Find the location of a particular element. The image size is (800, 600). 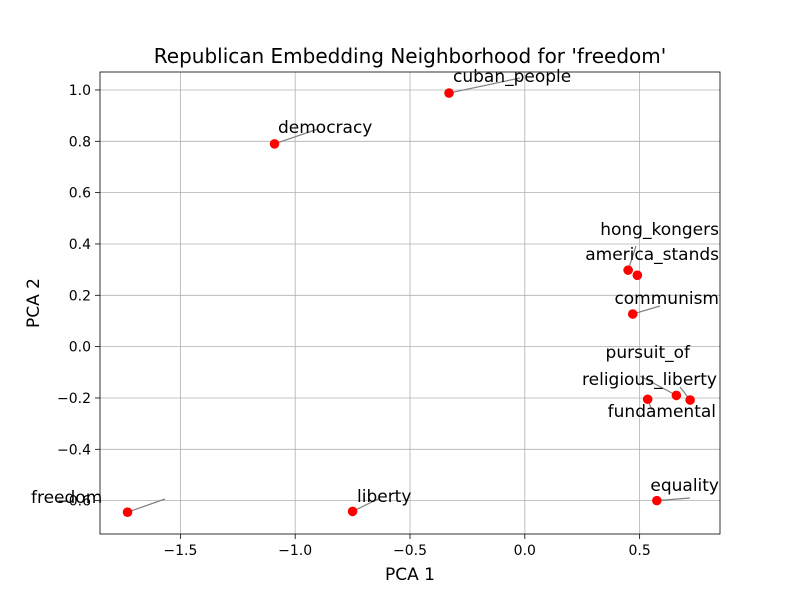

y-tick-label: 1.0 is located at coordinates (80, 91).